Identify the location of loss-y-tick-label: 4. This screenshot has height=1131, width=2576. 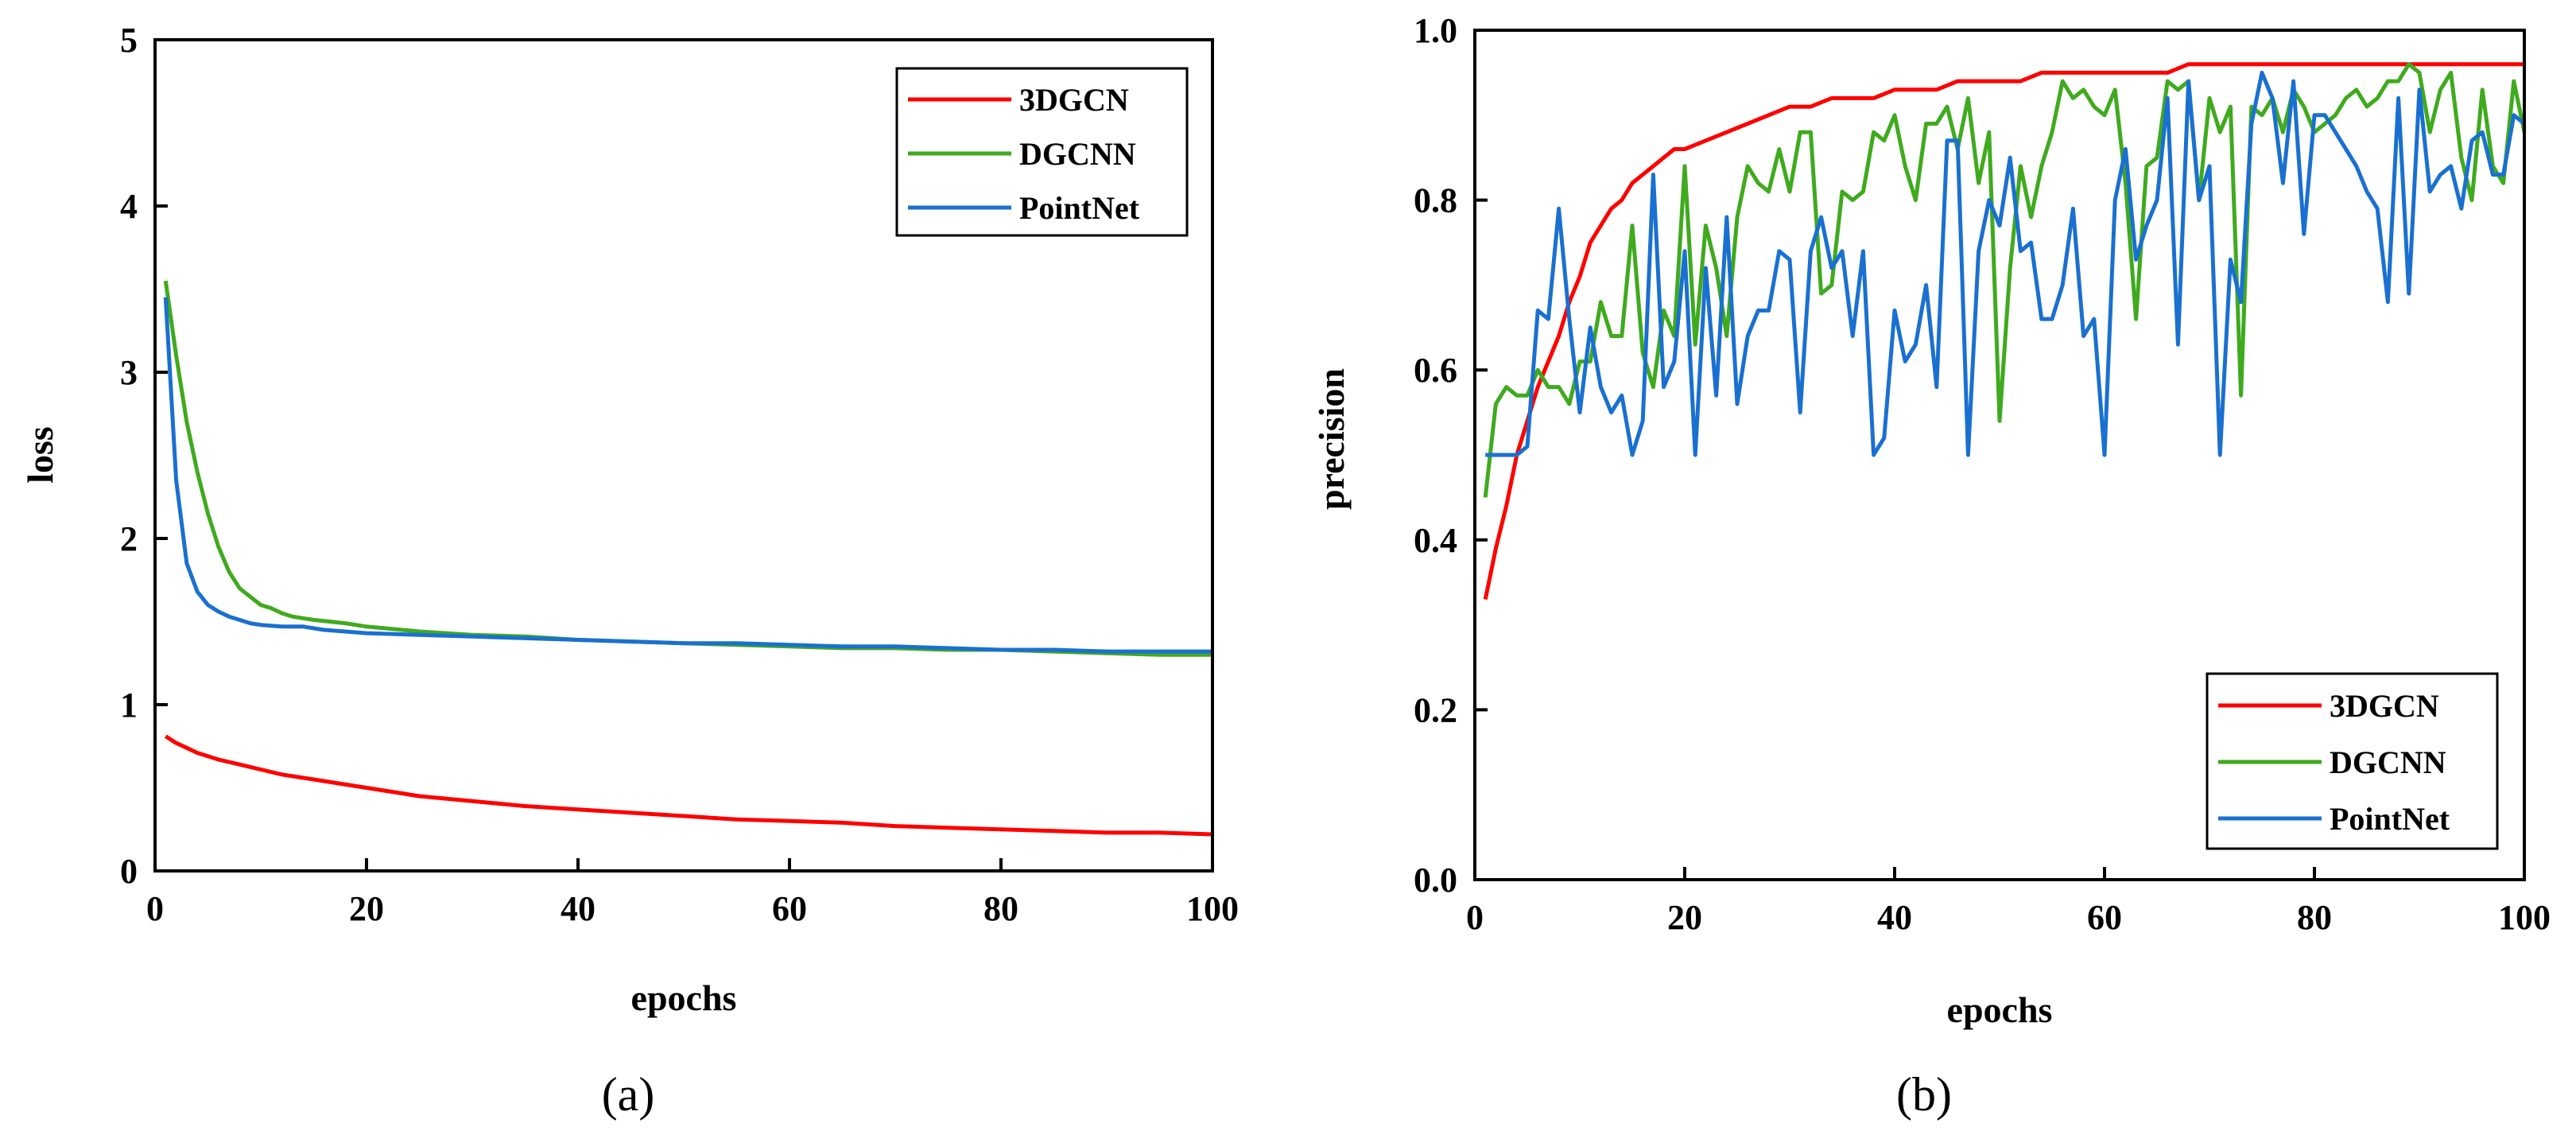
(129, 206).